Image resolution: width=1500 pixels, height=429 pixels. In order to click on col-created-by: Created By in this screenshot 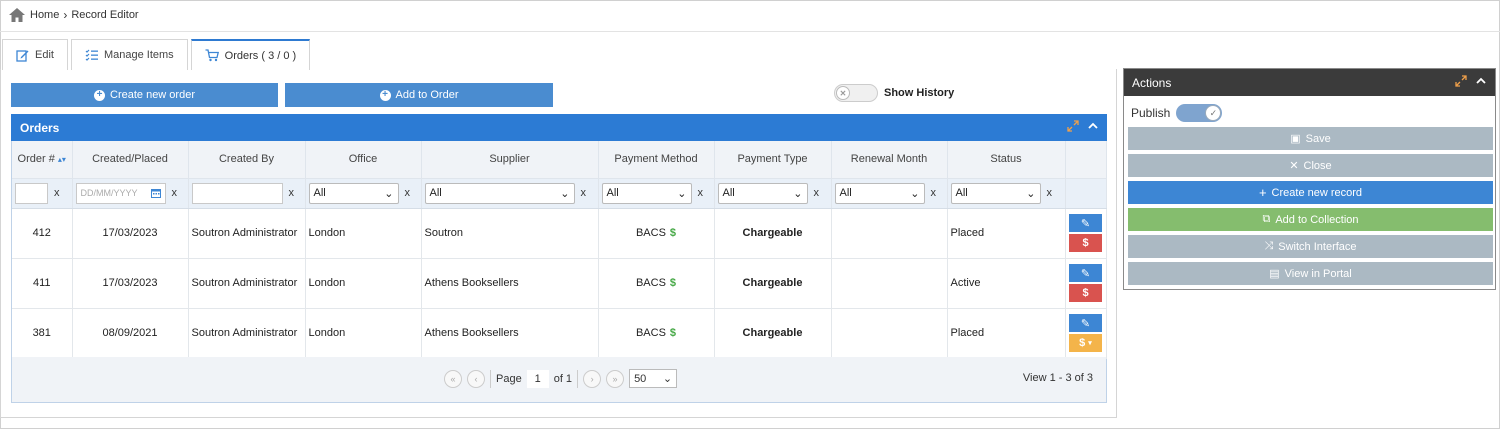, I will do `click(247, 160)`.